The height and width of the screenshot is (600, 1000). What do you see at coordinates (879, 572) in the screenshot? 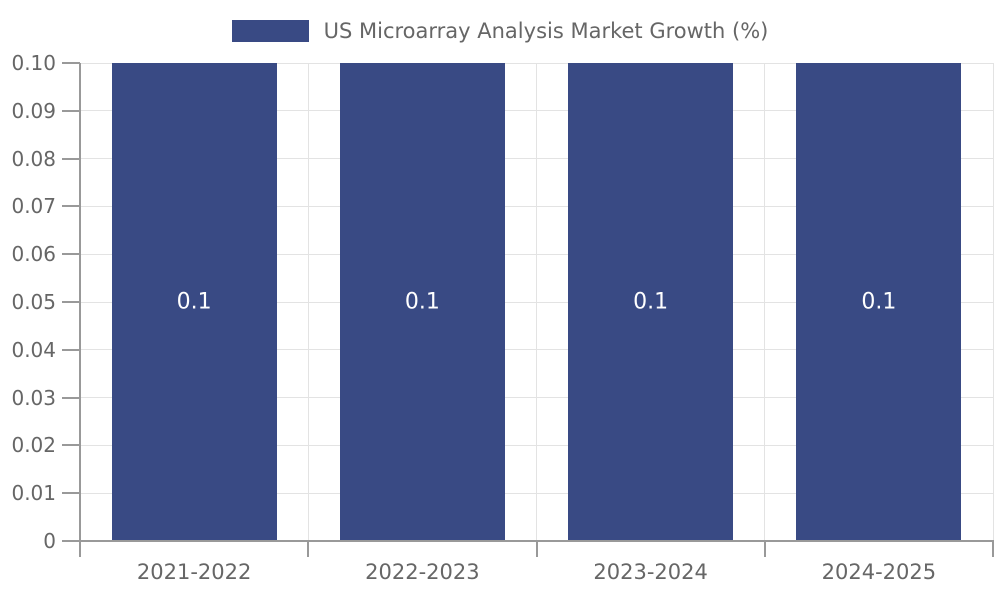
I see `x-axis-label: 2024-2025` at bounding box center [879, 572].